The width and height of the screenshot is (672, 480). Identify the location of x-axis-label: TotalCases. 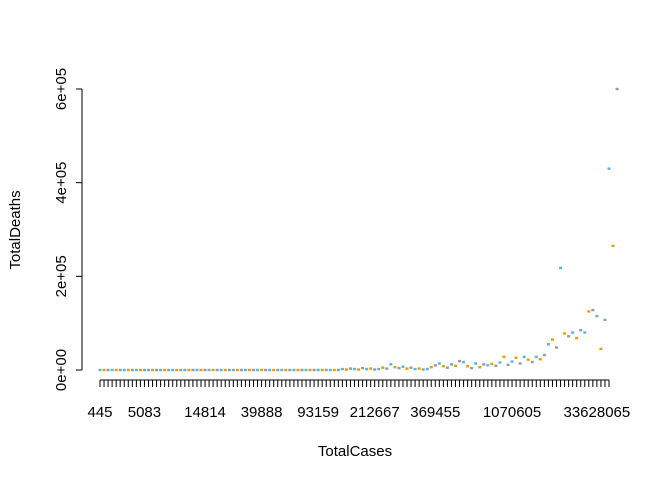
(355, 451).